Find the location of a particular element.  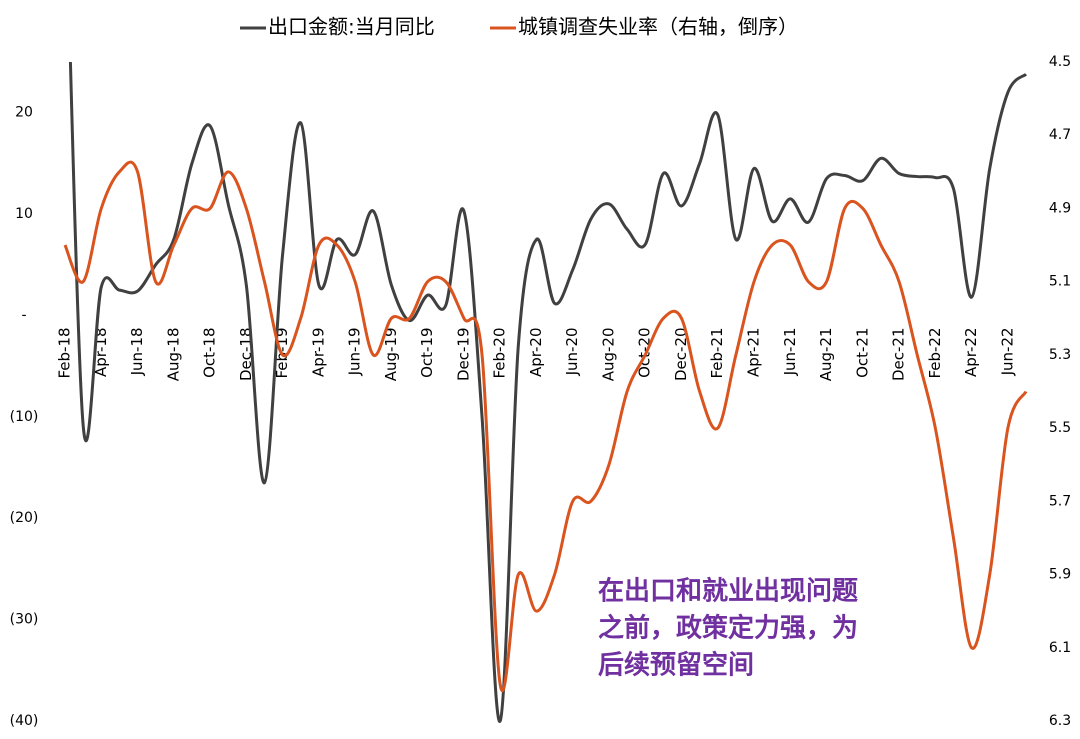

x-tick-label: Jun-19 is located at coordinates (355, 351).